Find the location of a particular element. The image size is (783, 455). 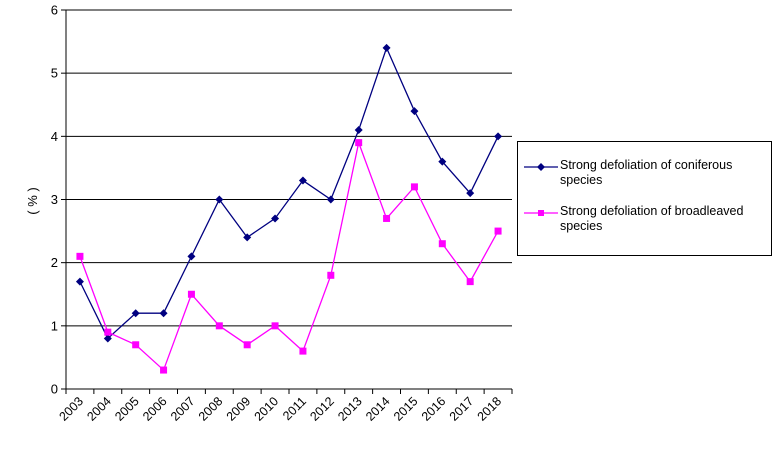

y-tick-label: 5 is located at coordinates (54, 73).